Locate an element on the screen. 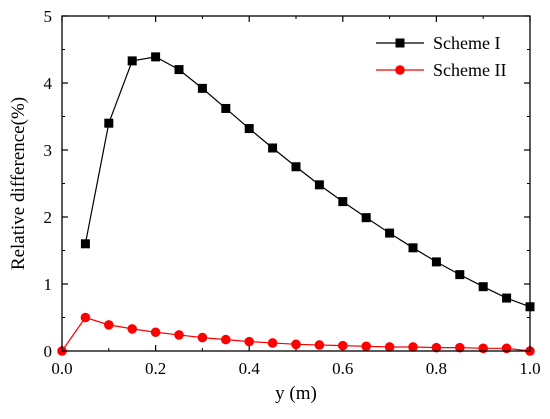 The width and height of the screenshot is (550, 419). x-tick-label: 0.4 is located at coordinates (250, 368).